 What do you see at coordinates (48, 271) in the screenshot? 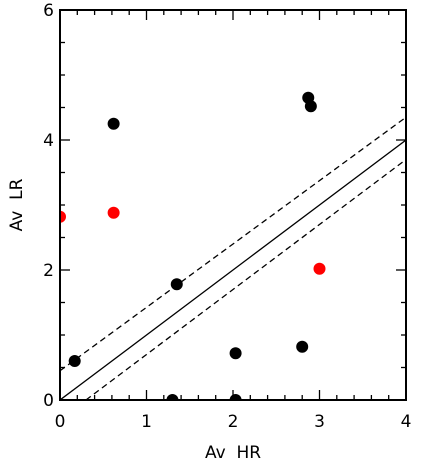
I see `y-tick-label: 2` at bounding box center [48, 271].